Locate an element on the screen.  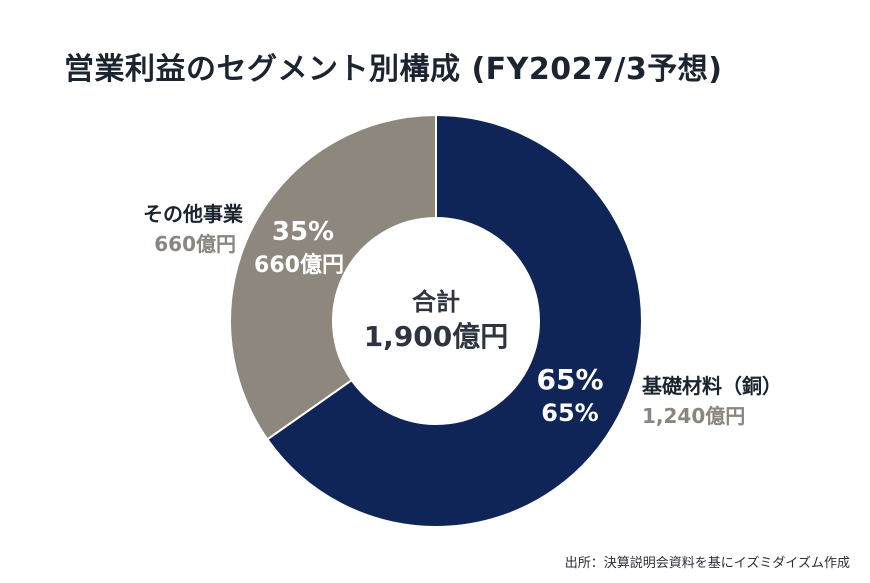
outer-label-other-value: 660億円 is located at coordinates (195, 244).